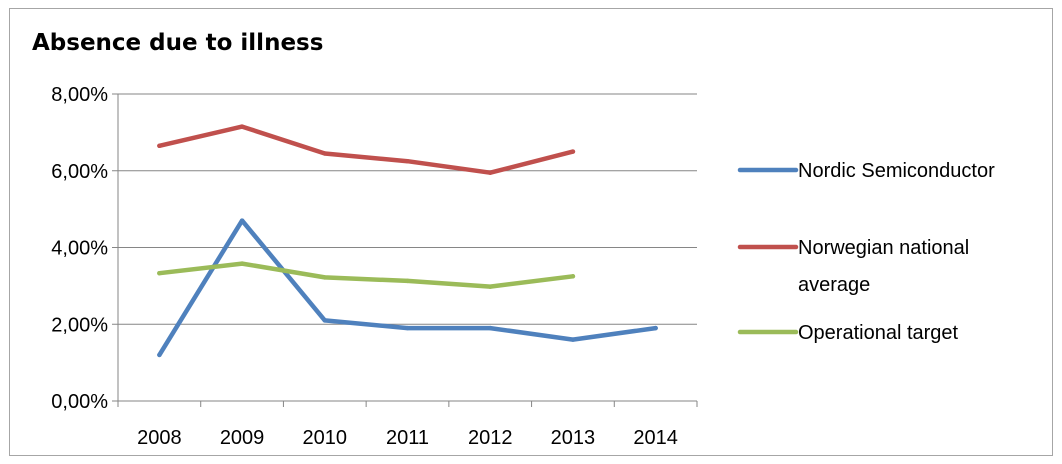 The height and width of the screenshot is (464, 1062). What do you see at coordinates (573, 438) in the screenshot?
I see `x-tick-label: 2013` at bounding box center [573, 438].